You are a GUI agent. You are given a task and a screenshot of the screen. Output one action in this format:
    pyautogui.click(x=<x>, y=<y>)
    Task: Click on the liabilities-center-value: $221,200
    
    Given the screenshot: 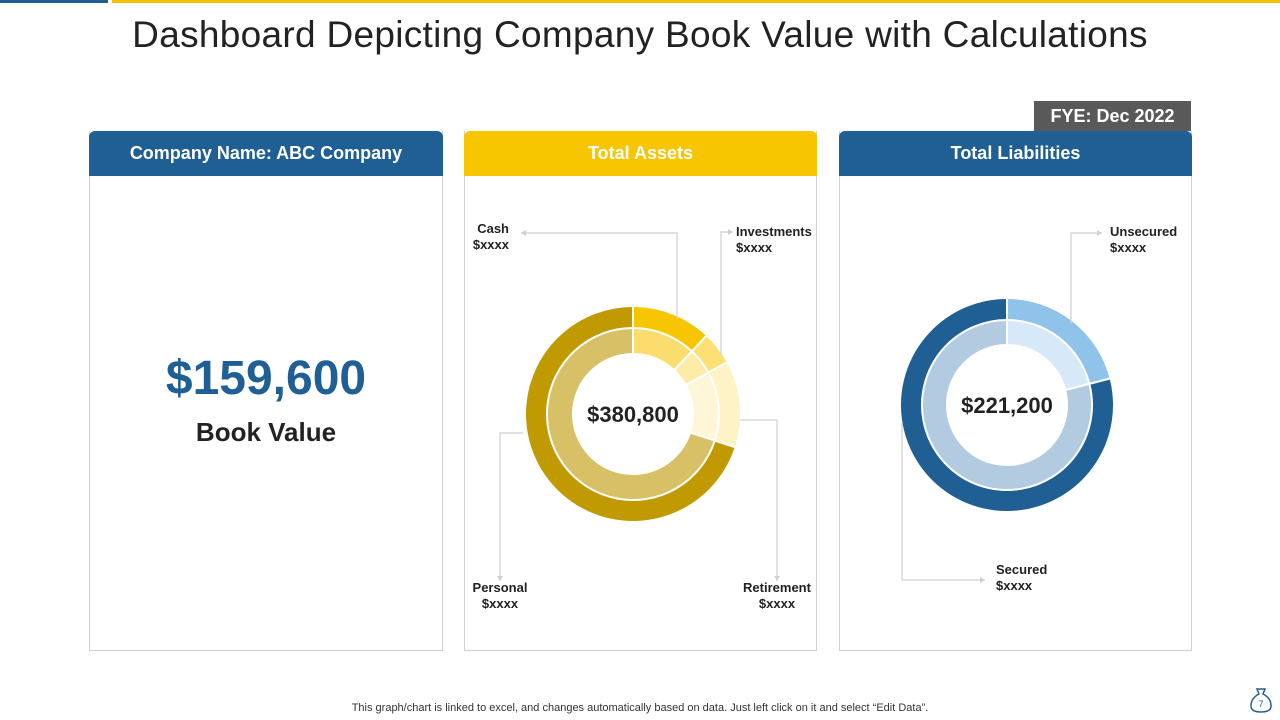 What is the action you would take?
    pyautogui.click(x=1007, y=405)
    